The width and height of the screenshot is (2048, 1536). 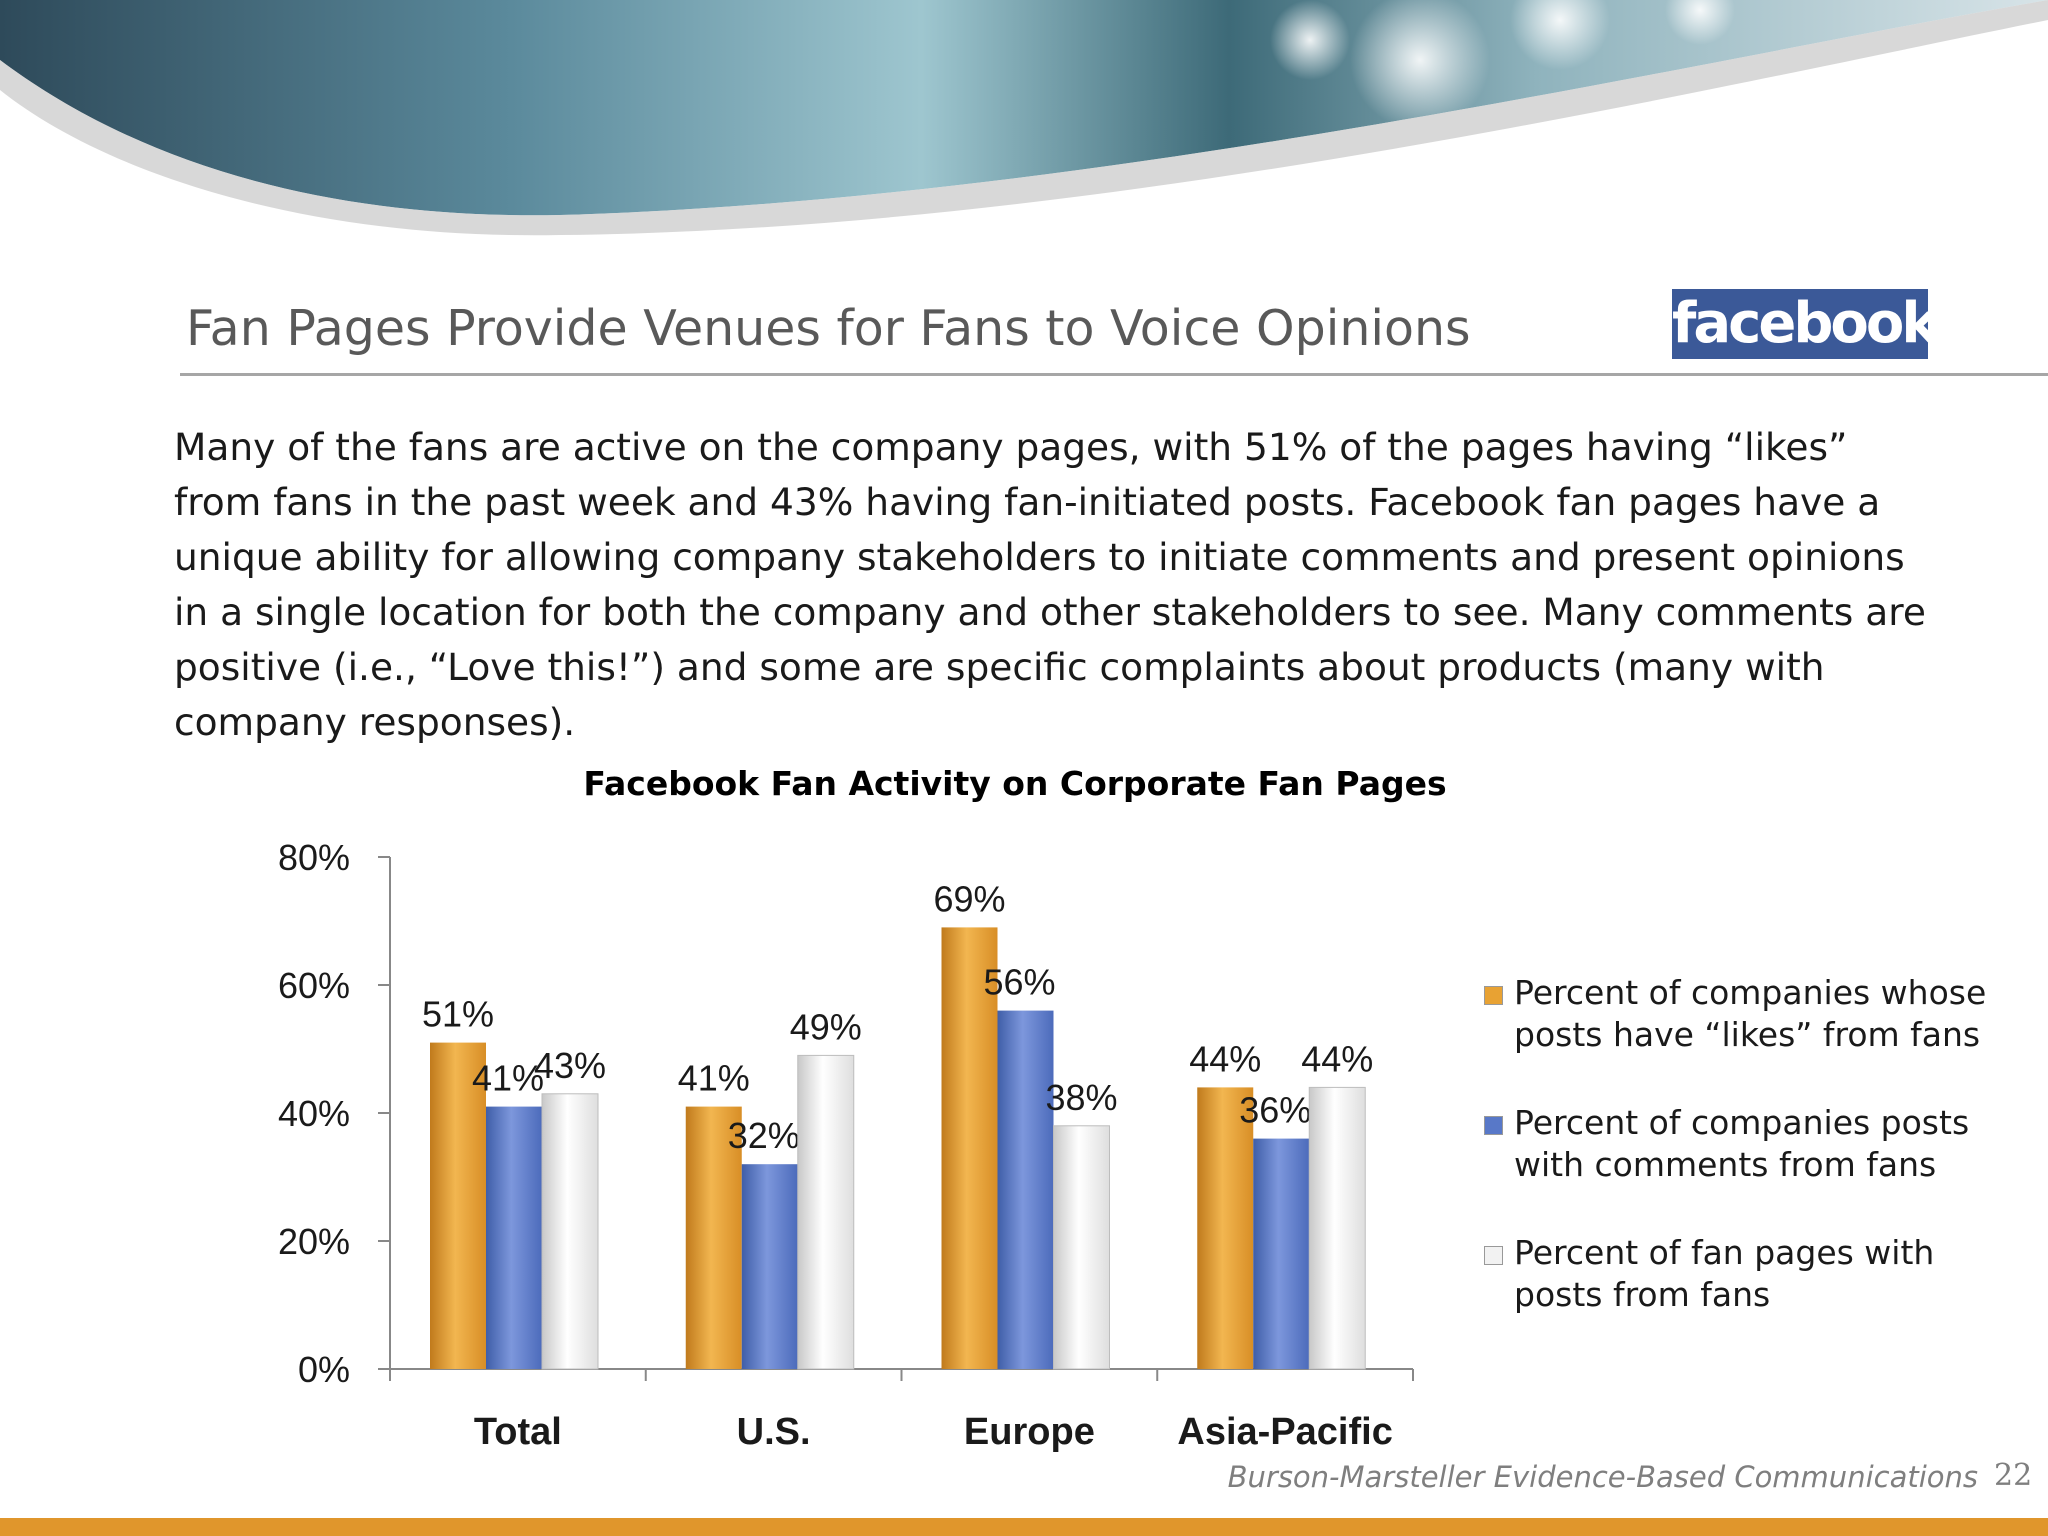 What do you see at coordinates (713, 1237) in the screenshot?
I see `bar-u-s--series-0` at bounding box center [713, 1237].